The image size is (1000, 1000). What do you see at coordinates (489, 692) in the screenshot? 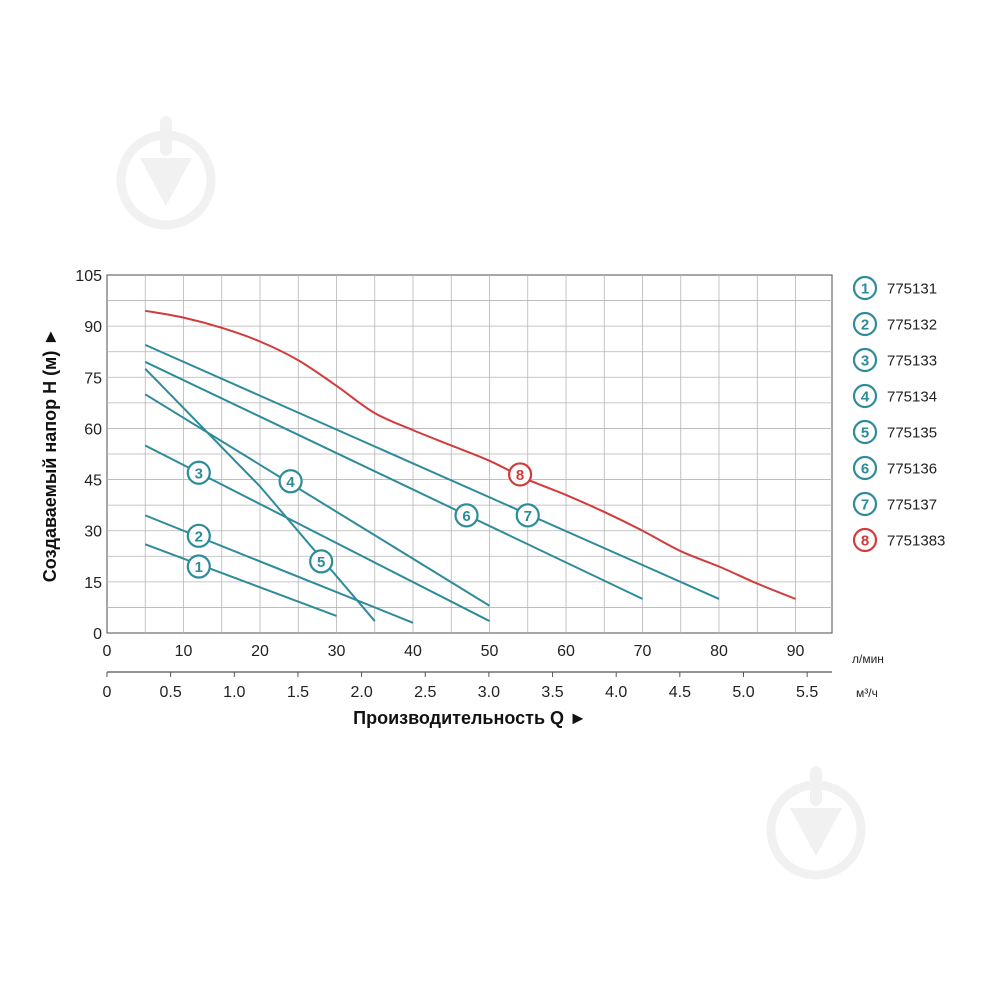
I see `x-tick-label-secondary: 3.0` at bounding box center [489, 692].